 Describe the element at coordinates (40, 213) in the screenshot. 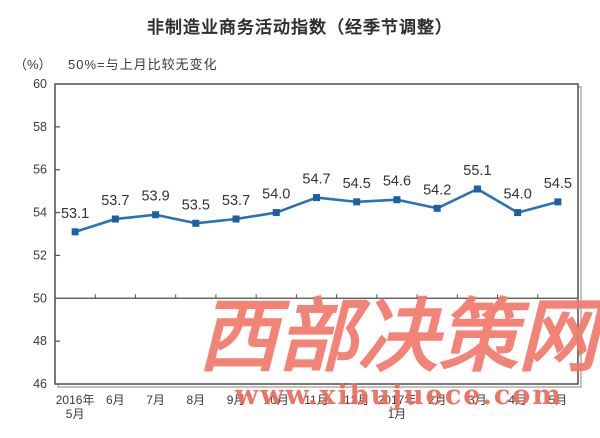

I see `y-axis-label: 54` at that location.